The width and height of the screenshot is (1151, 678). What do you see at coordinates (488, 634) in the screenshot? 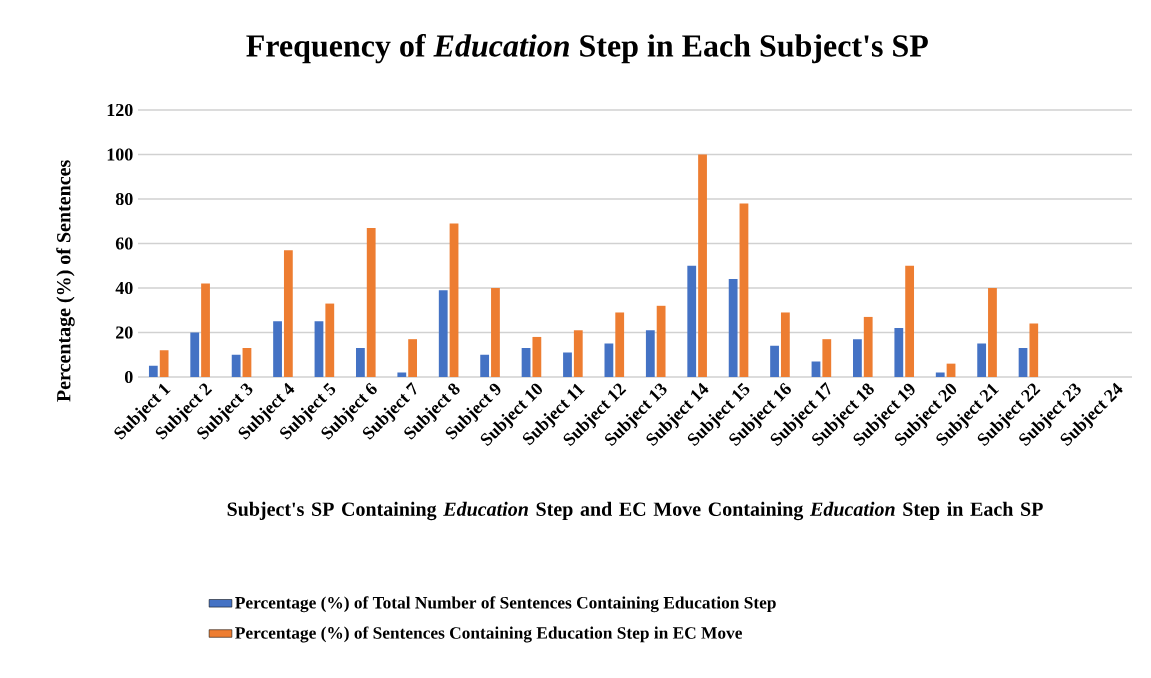
I see `legend-label: Percentage (%) of Sentences Containing Education Step in EC Move` at bounding box center [488, 634].